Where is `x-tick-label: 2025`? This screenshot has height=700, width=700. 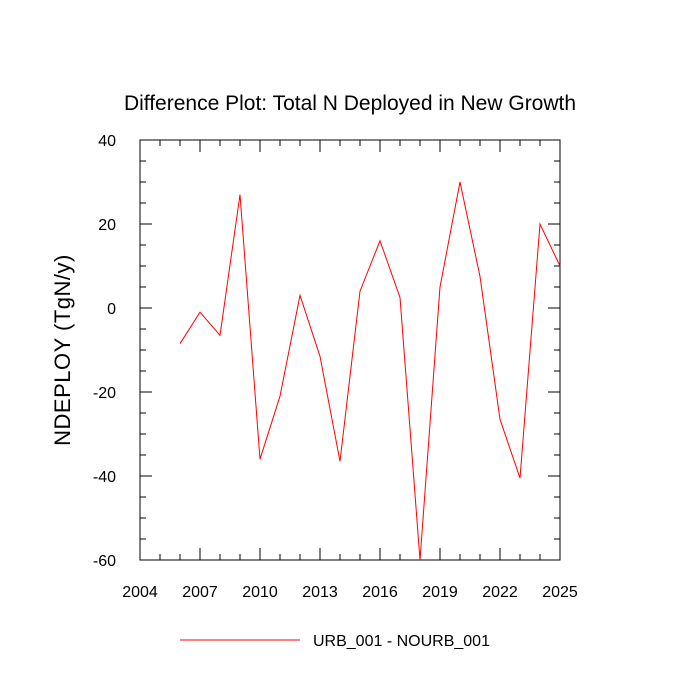
x-tick-label: 2025 is located at coordinates (560, 592).